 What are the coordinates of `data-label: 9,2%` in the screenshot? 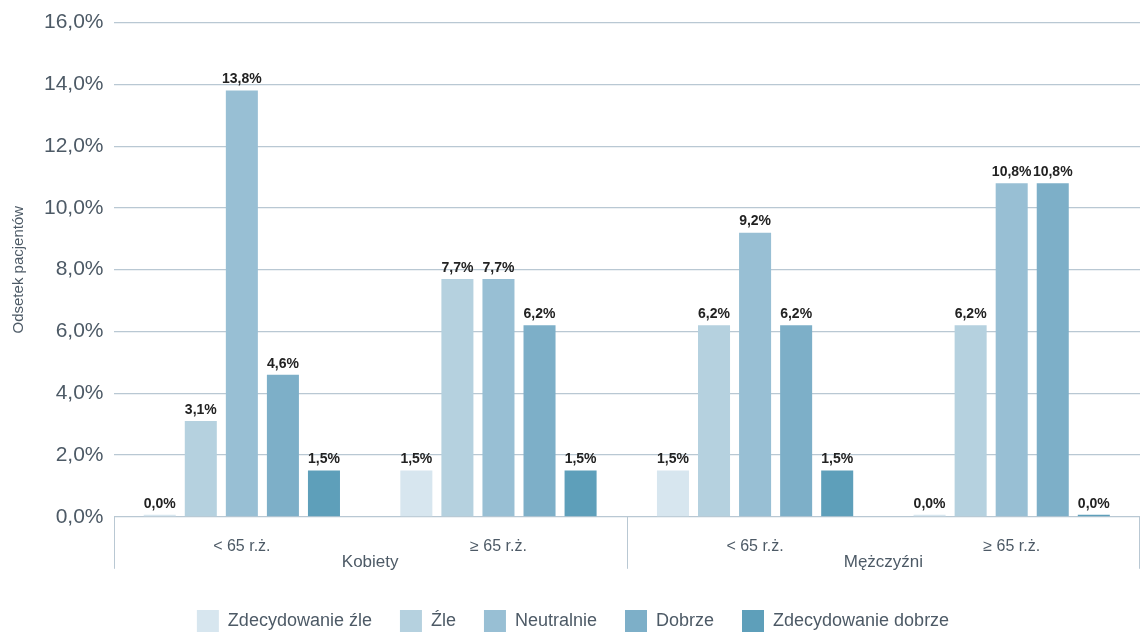 It's located at (755, 220).